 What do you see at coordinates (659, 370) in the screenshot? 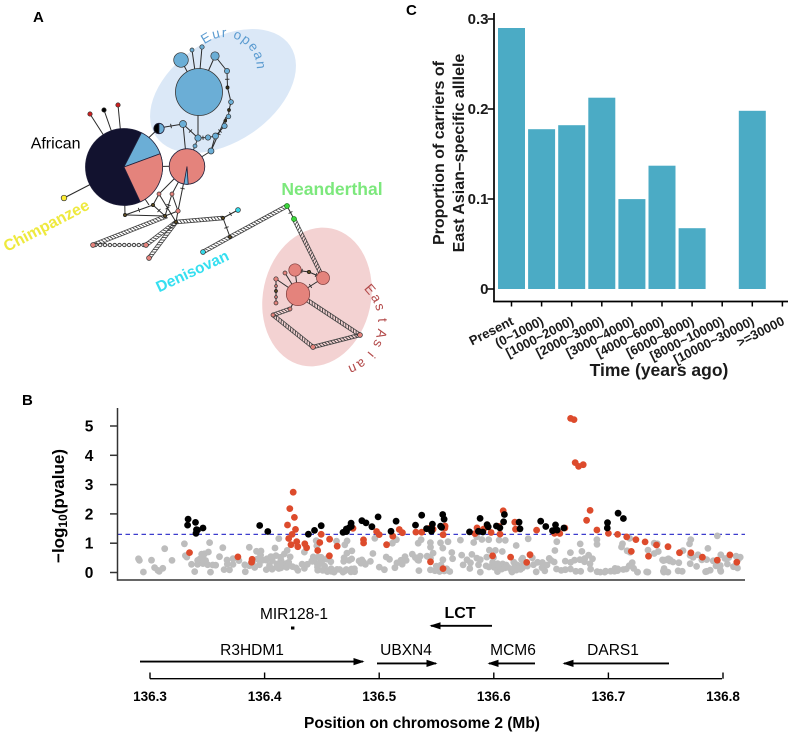
I see `svg-text: Time (years ago)` at bounding box center [659, 370].